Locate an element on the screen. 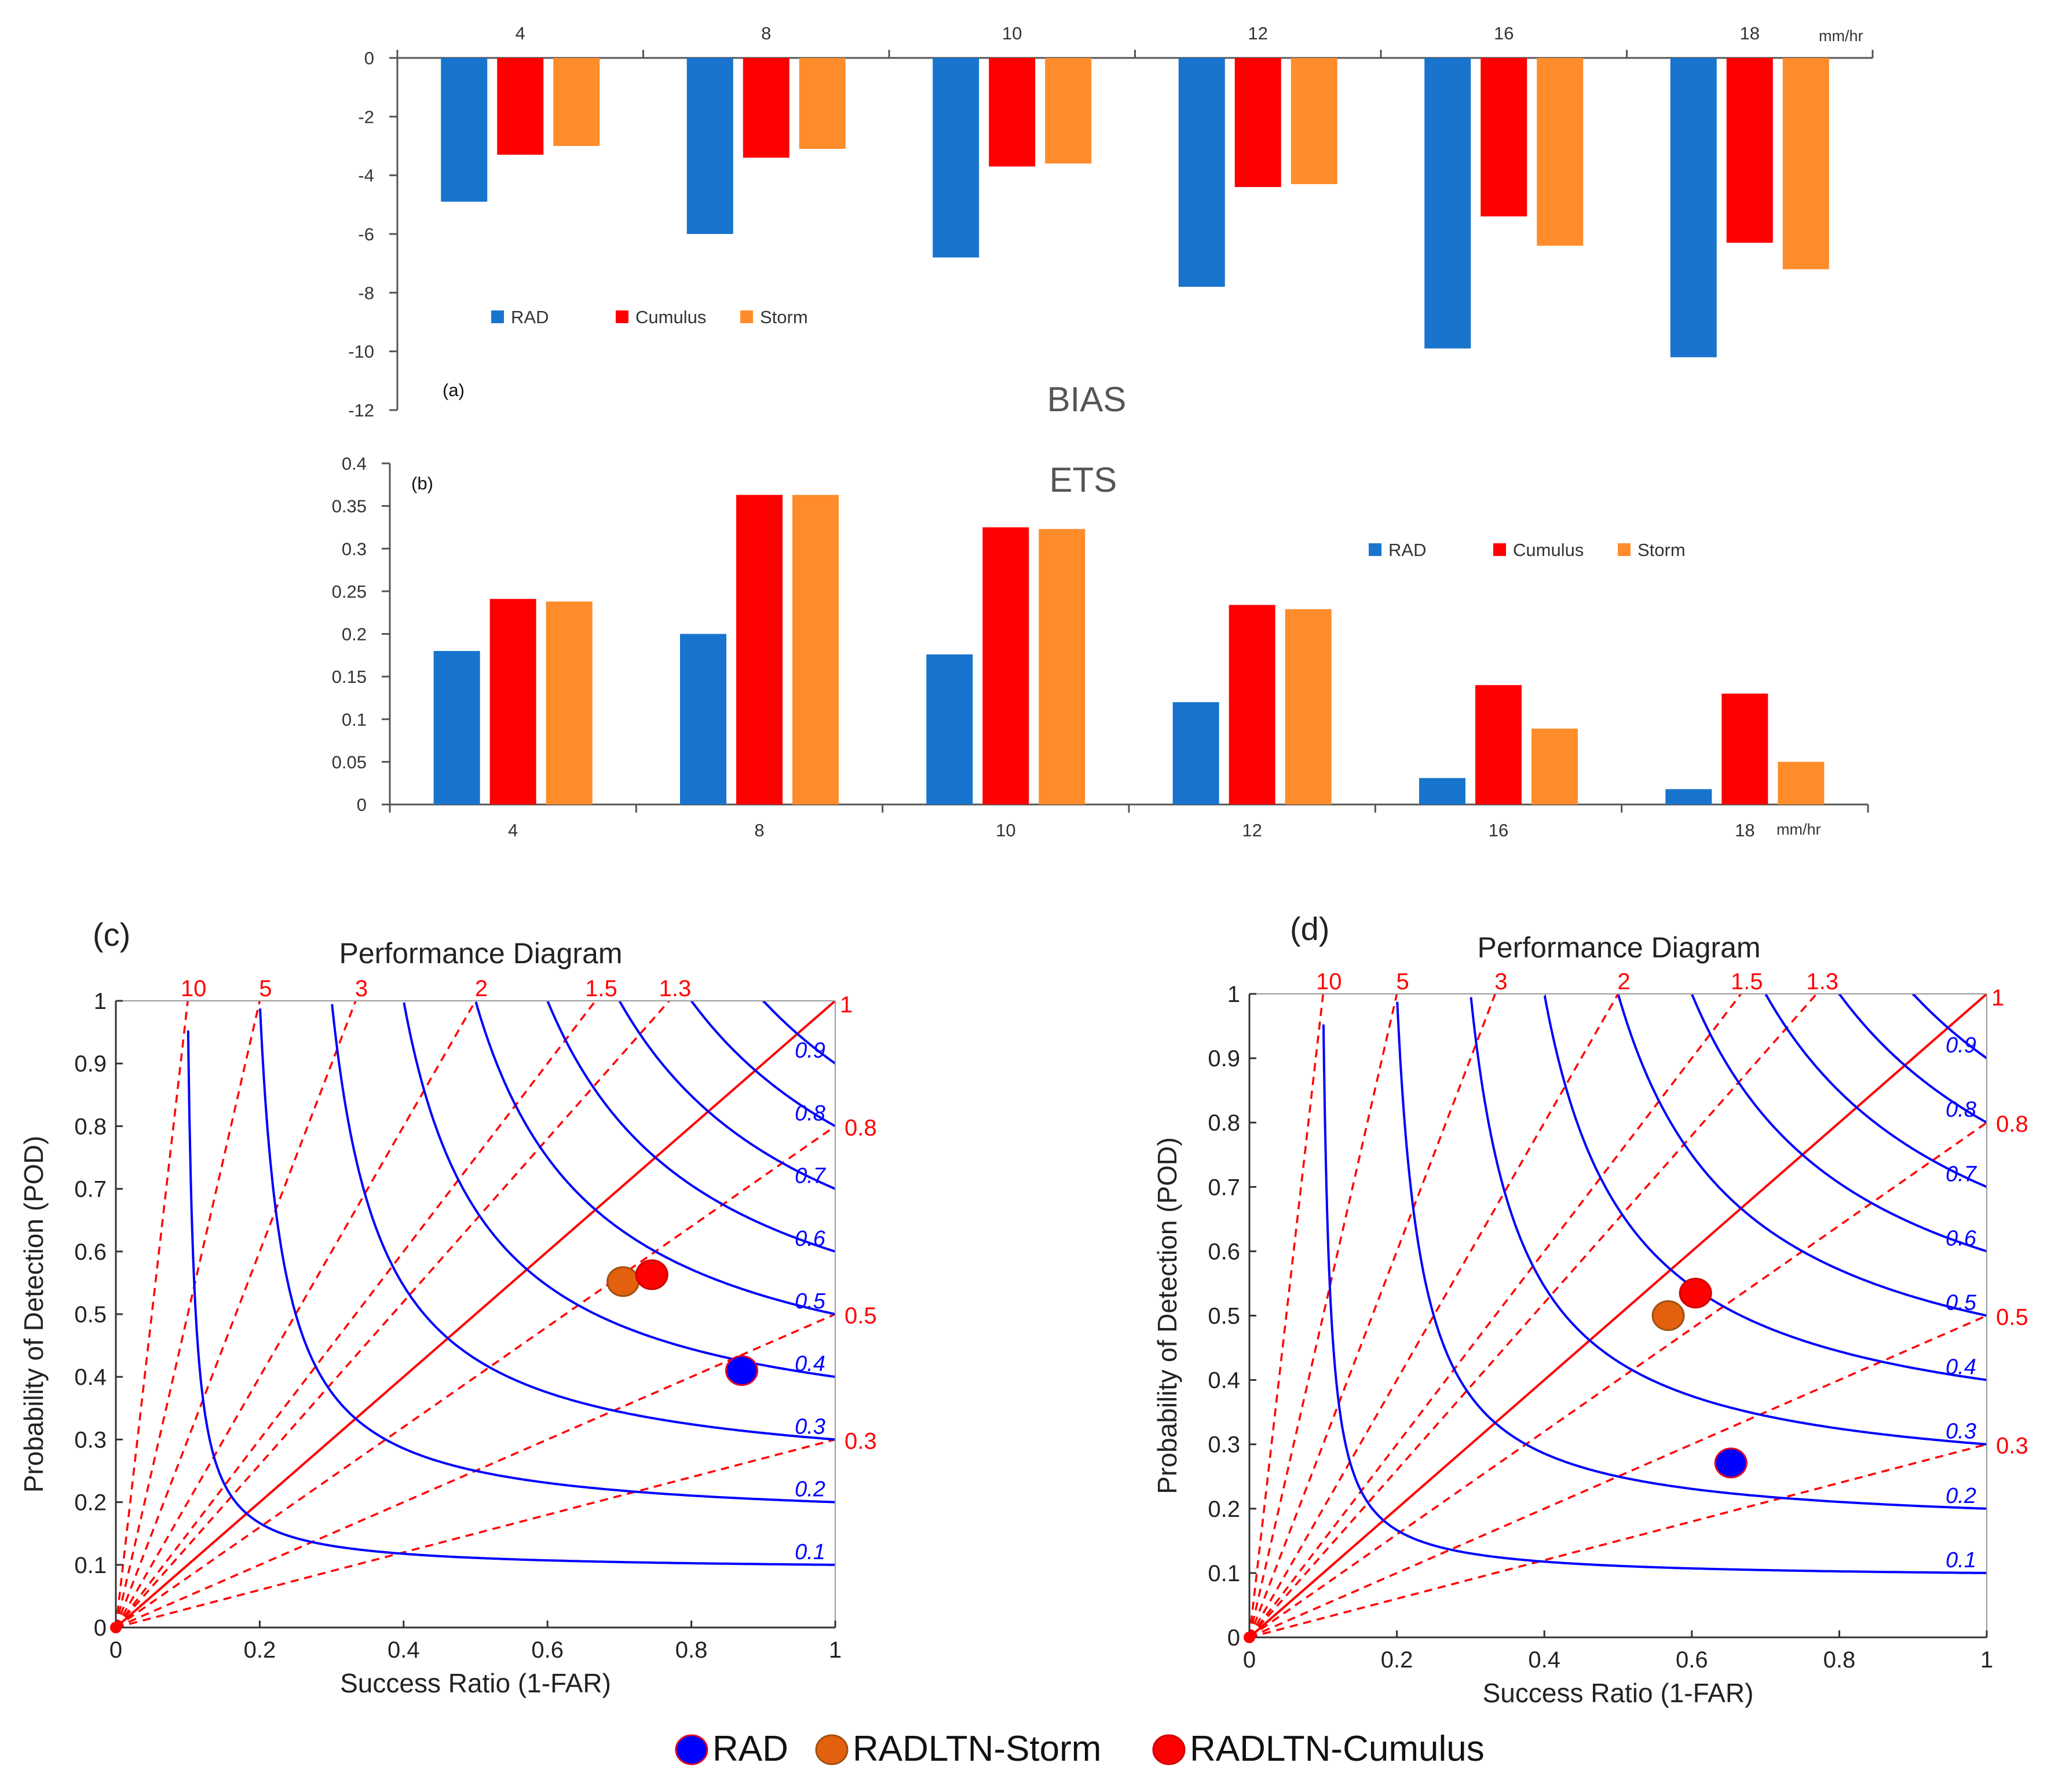  y-tick-label: 0.05 is located at coordinates (349, 762).